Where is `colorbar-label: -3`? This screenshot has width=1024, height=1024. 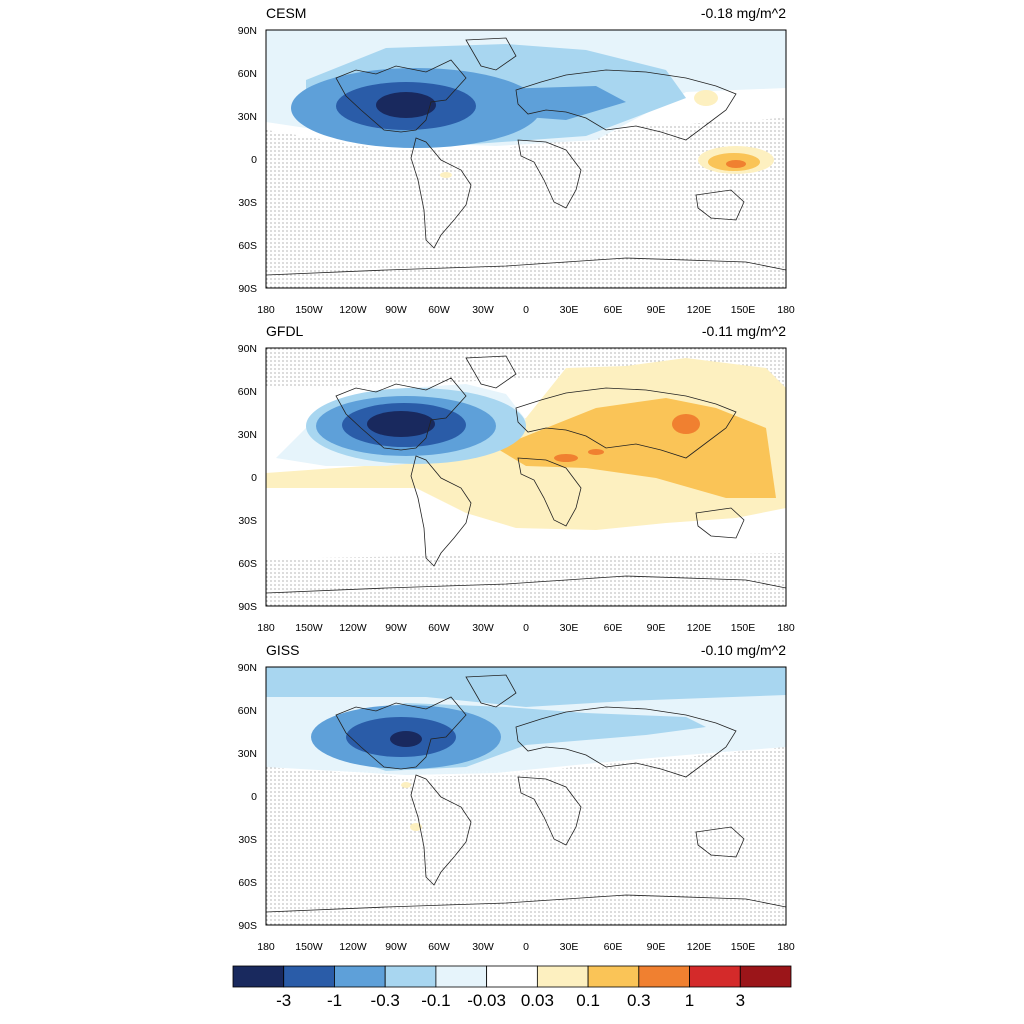 colorbar-label: -3 is located at coordinates (283, 1000).